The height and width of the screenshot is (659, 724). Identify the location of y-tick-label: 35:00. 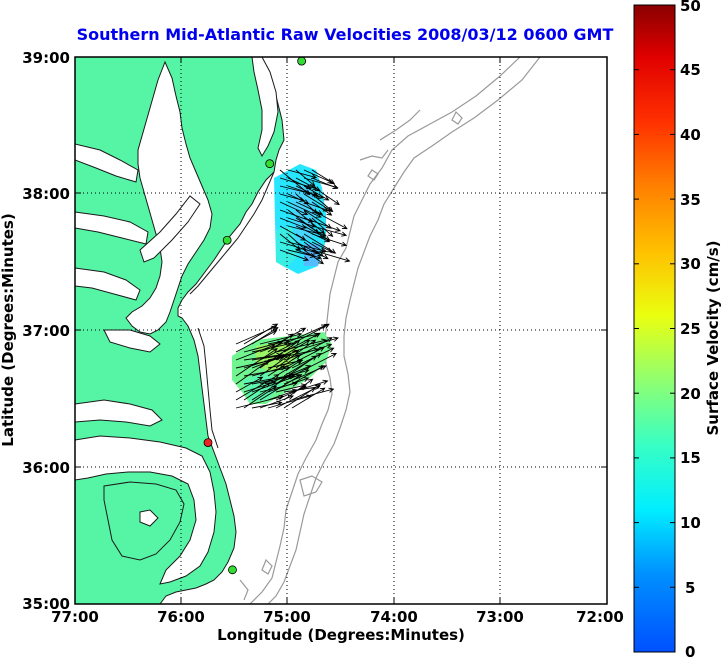
(46, 604).